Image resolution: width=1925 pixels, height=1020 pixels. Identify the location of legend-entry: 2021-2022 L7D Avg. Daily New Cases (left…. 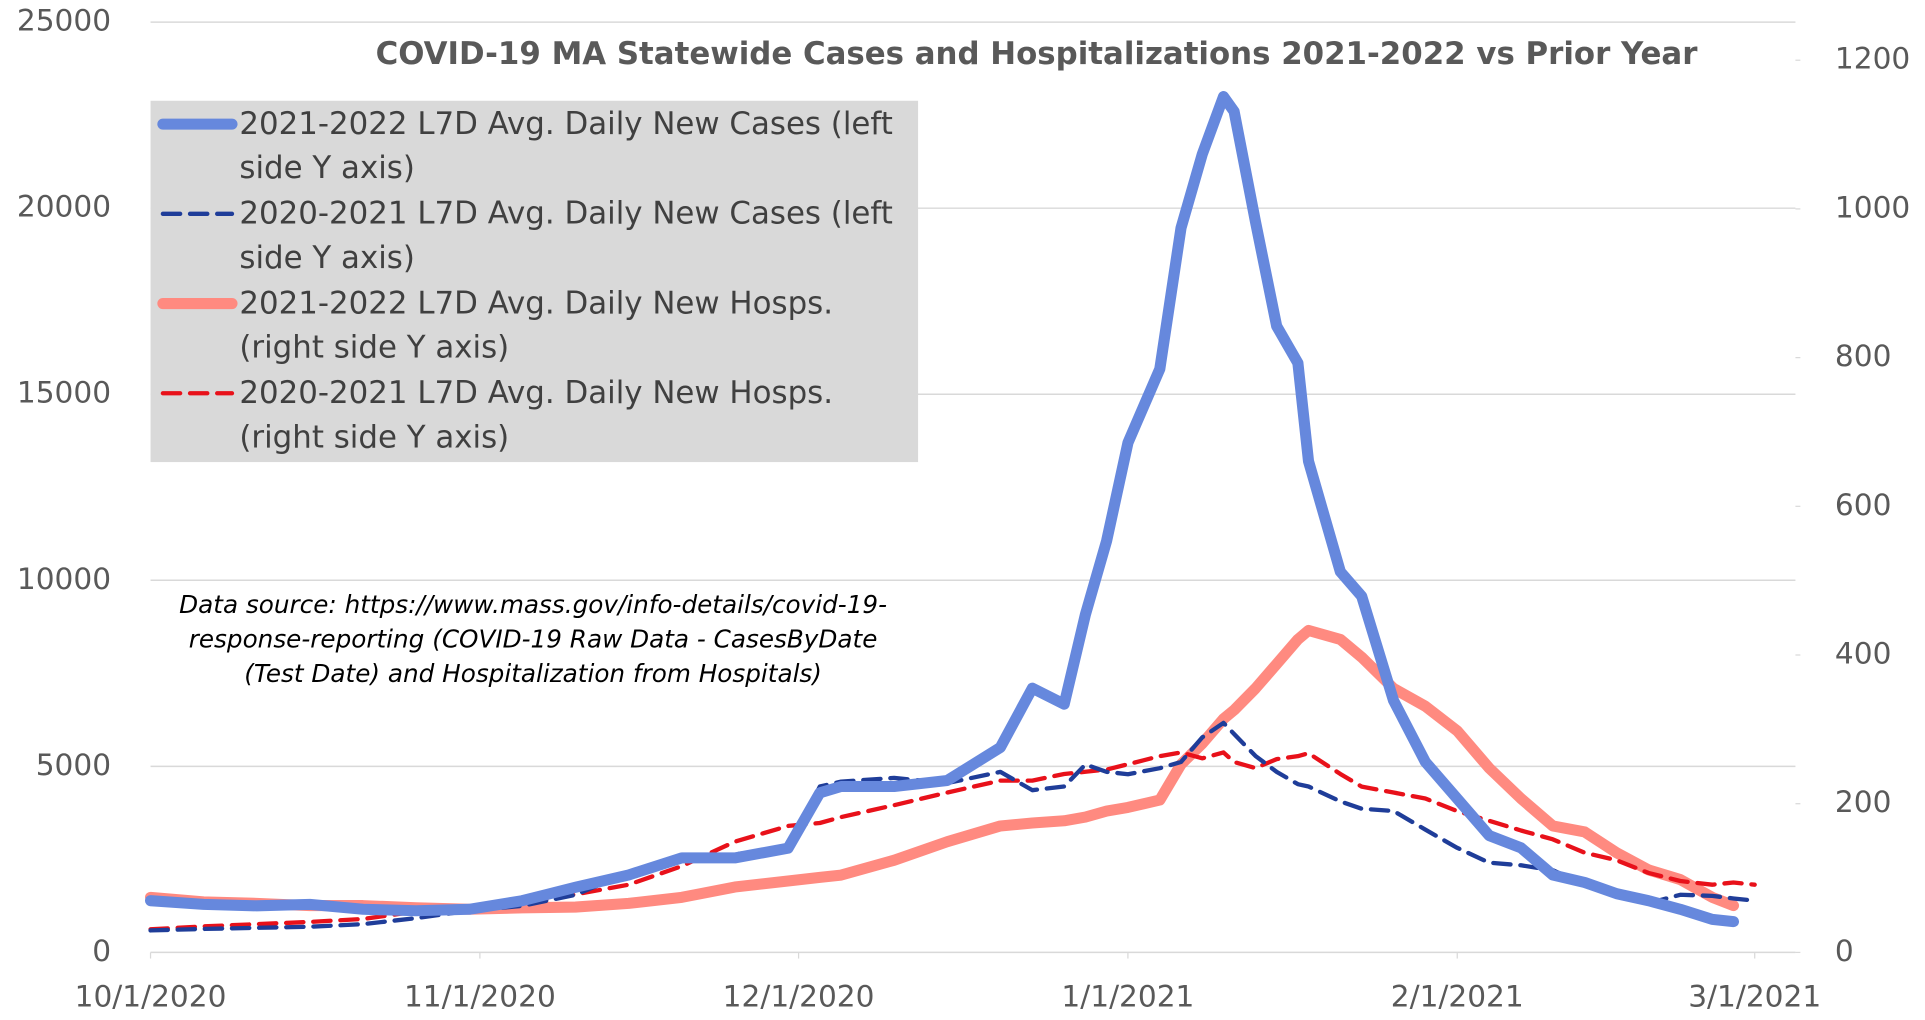
(566, 145).